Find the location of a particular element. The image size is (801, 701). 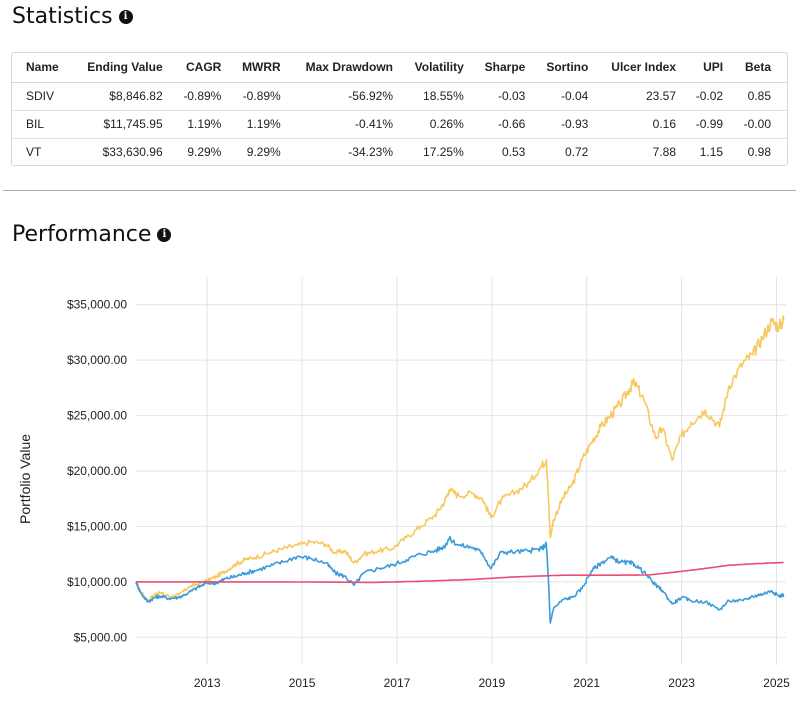

column-header: Ending Value is located at coordinates (121, 68).